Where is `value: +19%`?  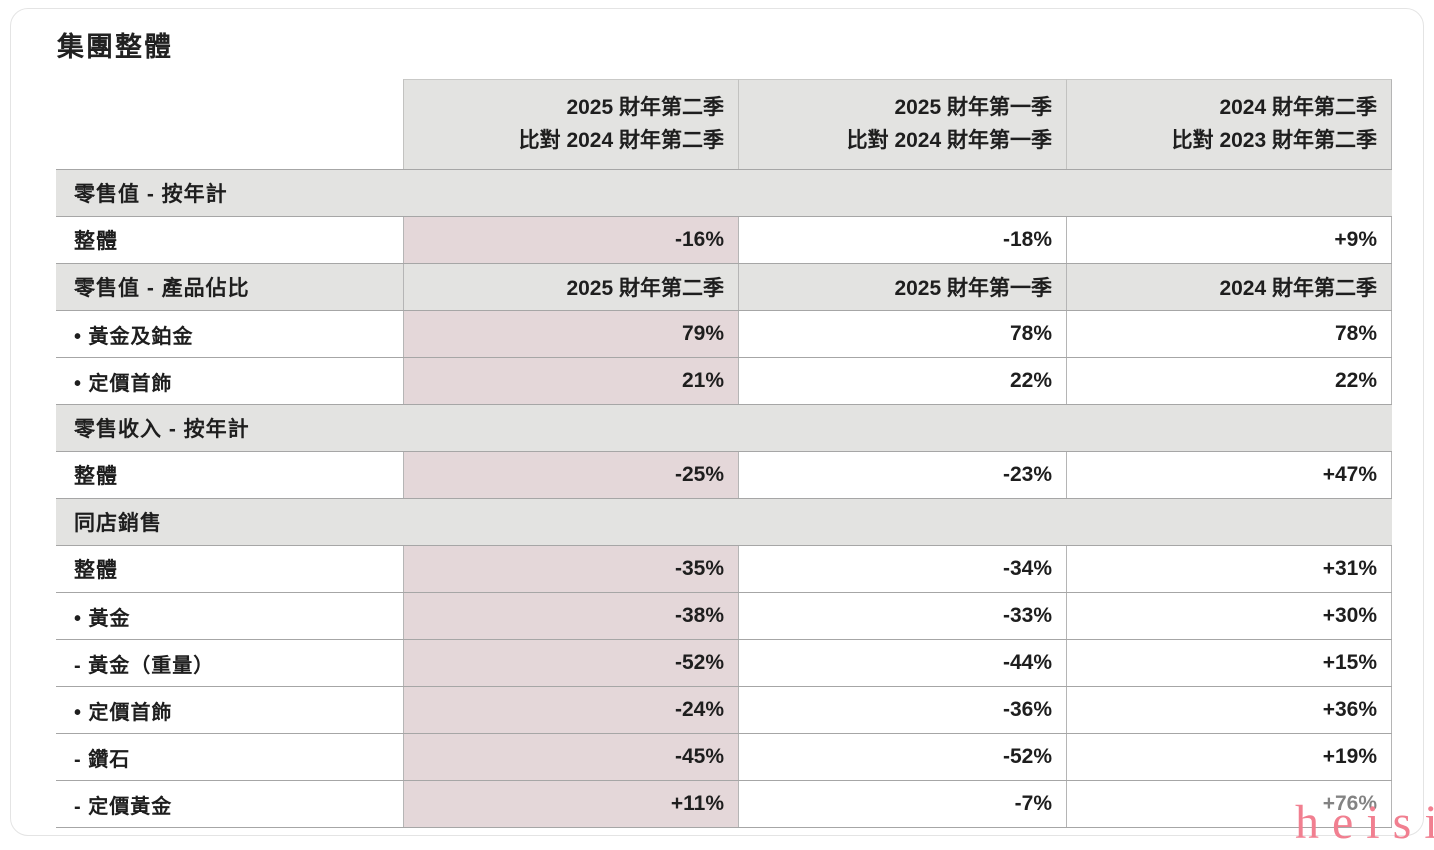
value: +19% is located at coordinates (1349, 756).